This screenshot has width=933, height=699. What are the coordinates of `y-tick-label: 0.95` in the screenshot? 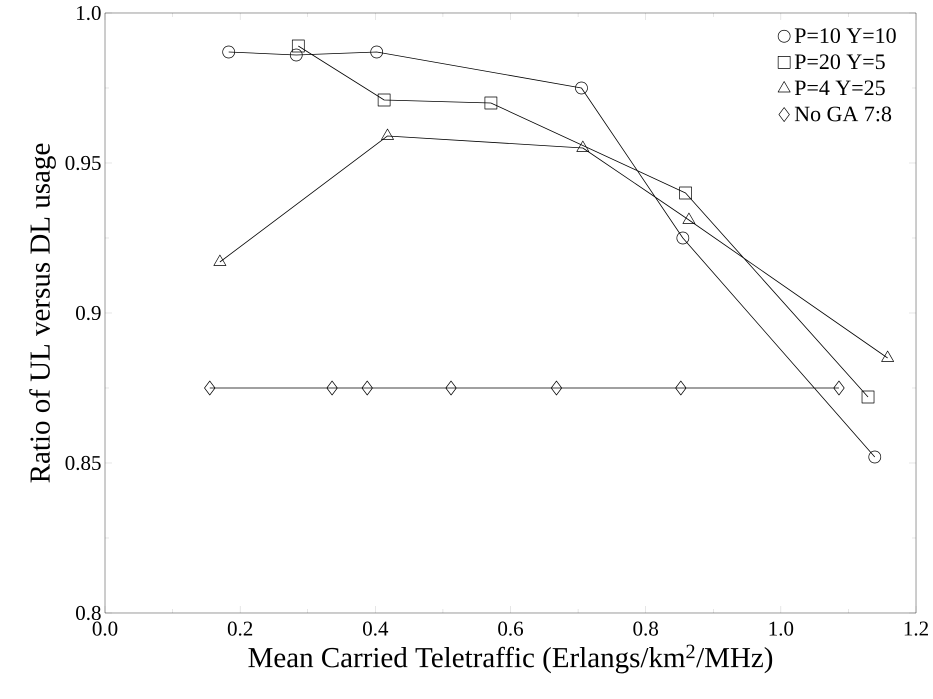 It's located at (83, 163).